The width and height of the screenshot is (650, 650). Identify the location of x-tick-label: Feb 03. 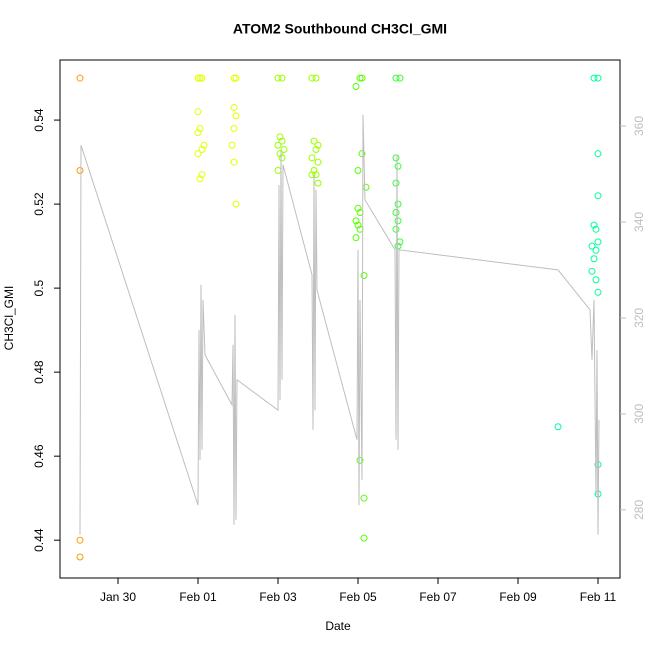
(278, 597).